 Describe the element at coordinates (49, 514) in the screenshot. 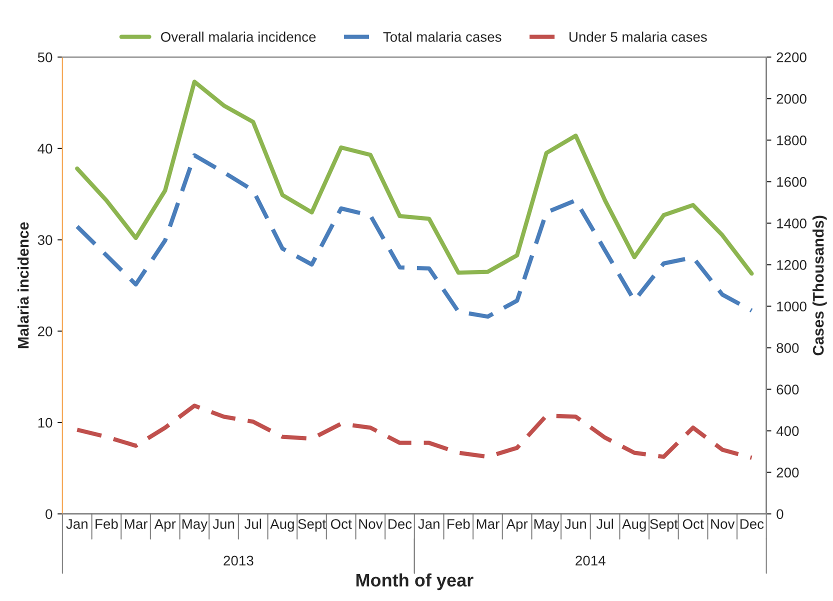

I see `y-tick-label: 0` at that location.